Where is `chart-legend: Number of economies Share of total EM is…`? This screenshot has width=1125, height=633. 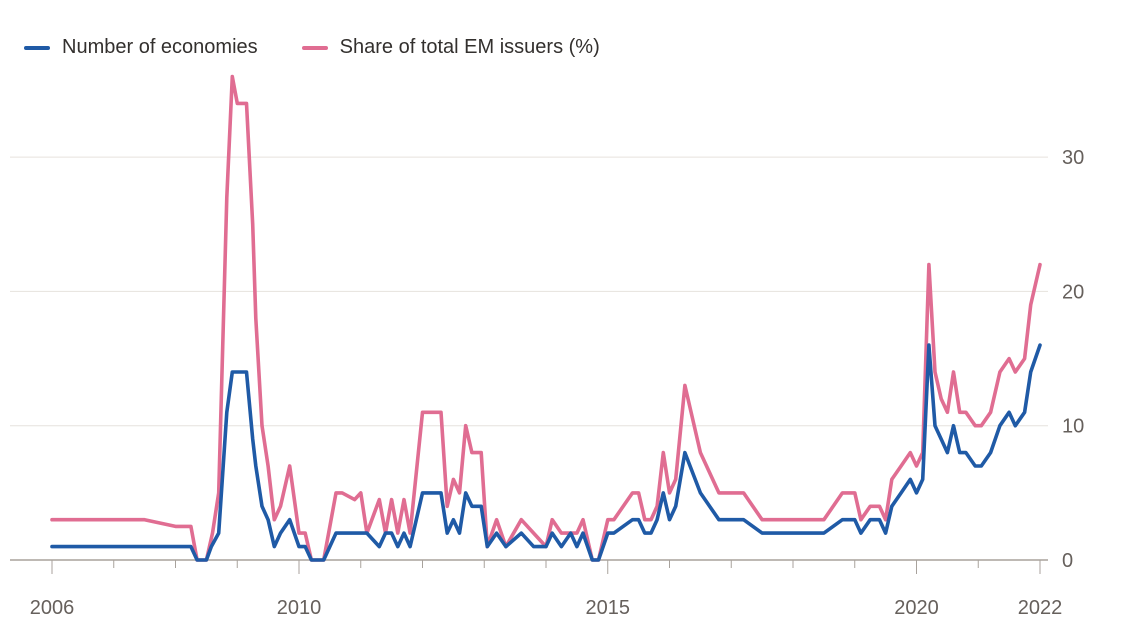
chart-legend: Number of economies Share of total EM is… is located at coordinates (312, 47).